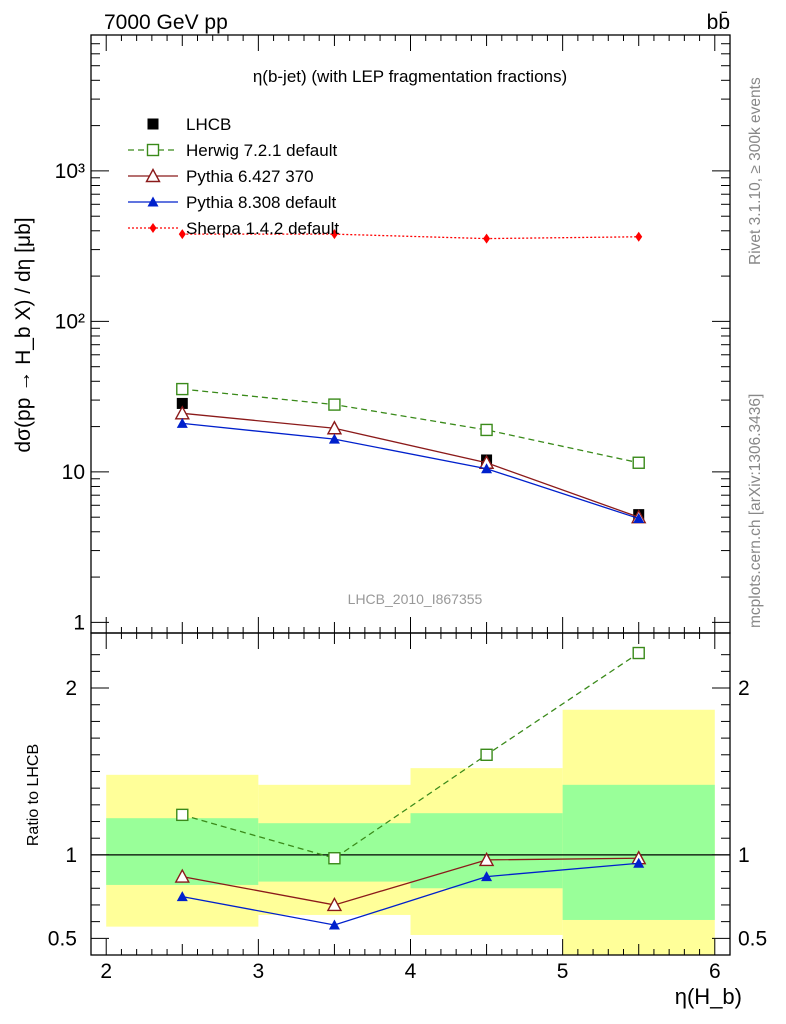 Image resolution: width=786 pixels, height=1024 pixels. Describe the element at coordinates (79, 622) in the screenshot. I see `main-ytick-label: 1` at that location.